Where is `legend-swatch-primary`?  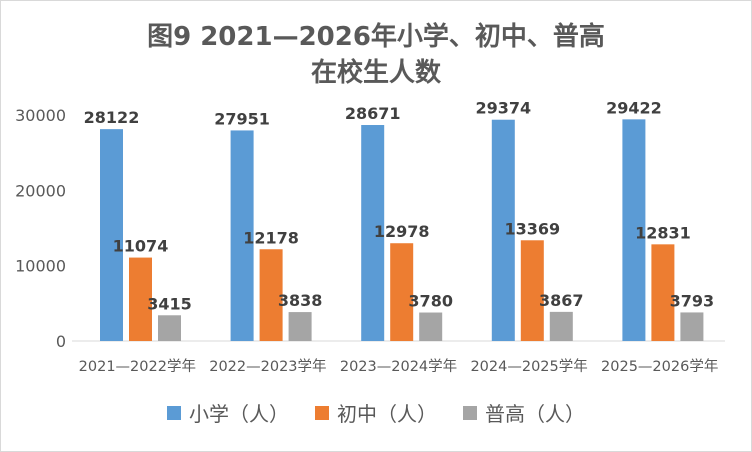 legend-swatch-primary is located at coordinates (174, 412).